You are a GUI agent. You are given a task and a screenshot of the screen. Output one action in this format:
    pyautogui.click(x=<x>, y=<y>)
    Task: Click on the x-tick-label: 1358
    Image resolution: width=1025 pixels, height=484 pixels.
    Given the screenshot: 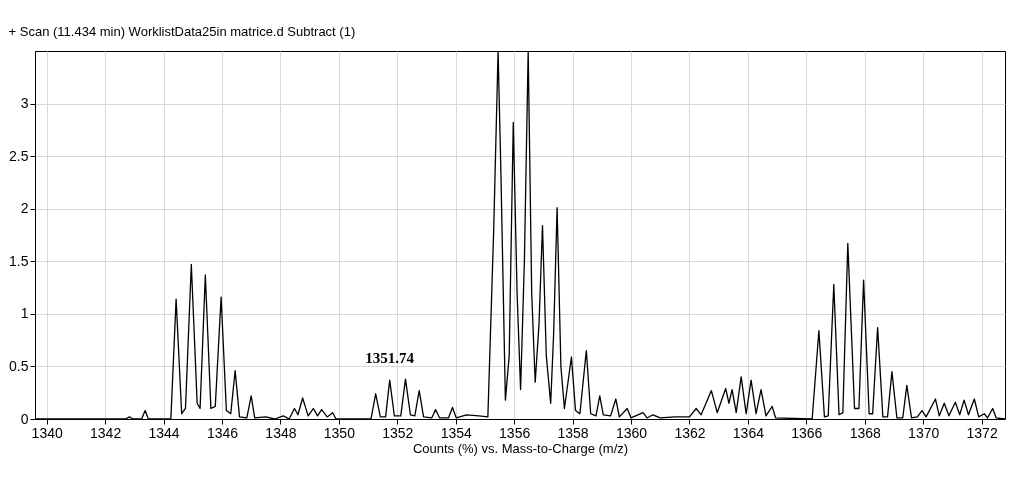 What is the action you would take?
    pyautogui.click(x=573, y=432)
    